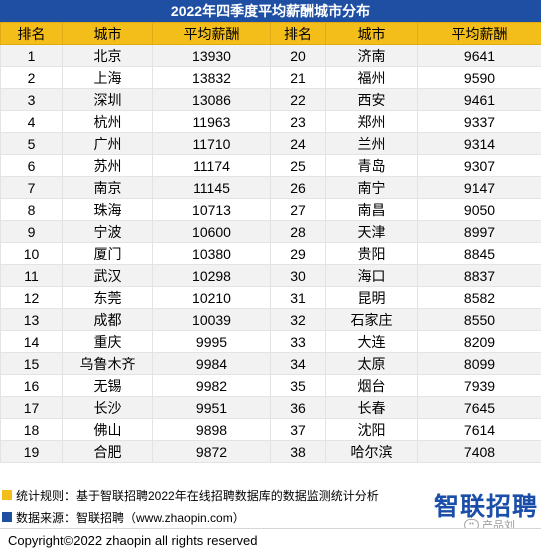  What do you see at coordinates (371, 363) in the screenshot?
I see `city-cell: 太原` at bounding box center [371, 363].